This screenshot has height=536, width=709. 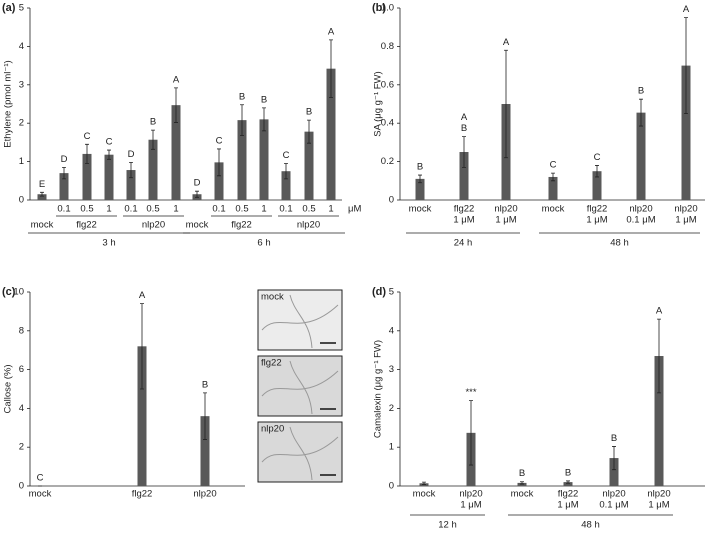 I want to click on y-tick-label: 3, so click(x=21, y=84).